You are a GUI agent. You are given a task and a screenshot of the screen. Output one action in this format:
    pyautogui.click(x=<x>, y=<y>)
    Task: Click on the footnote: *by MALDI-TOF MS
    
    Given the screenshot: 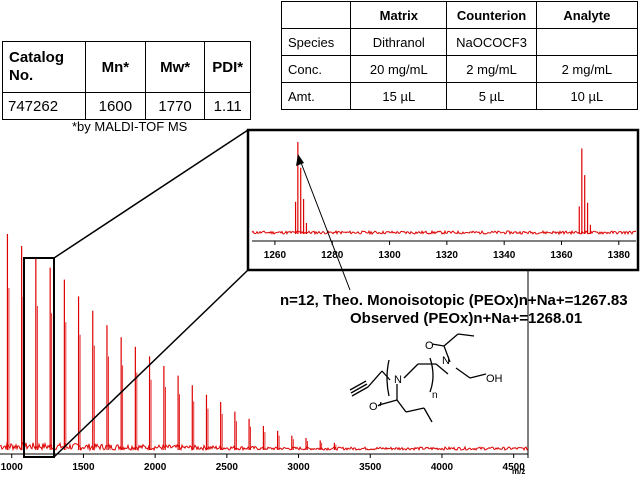 What is the action you would take?
    pyautogui.click(x=130, y=126)
    